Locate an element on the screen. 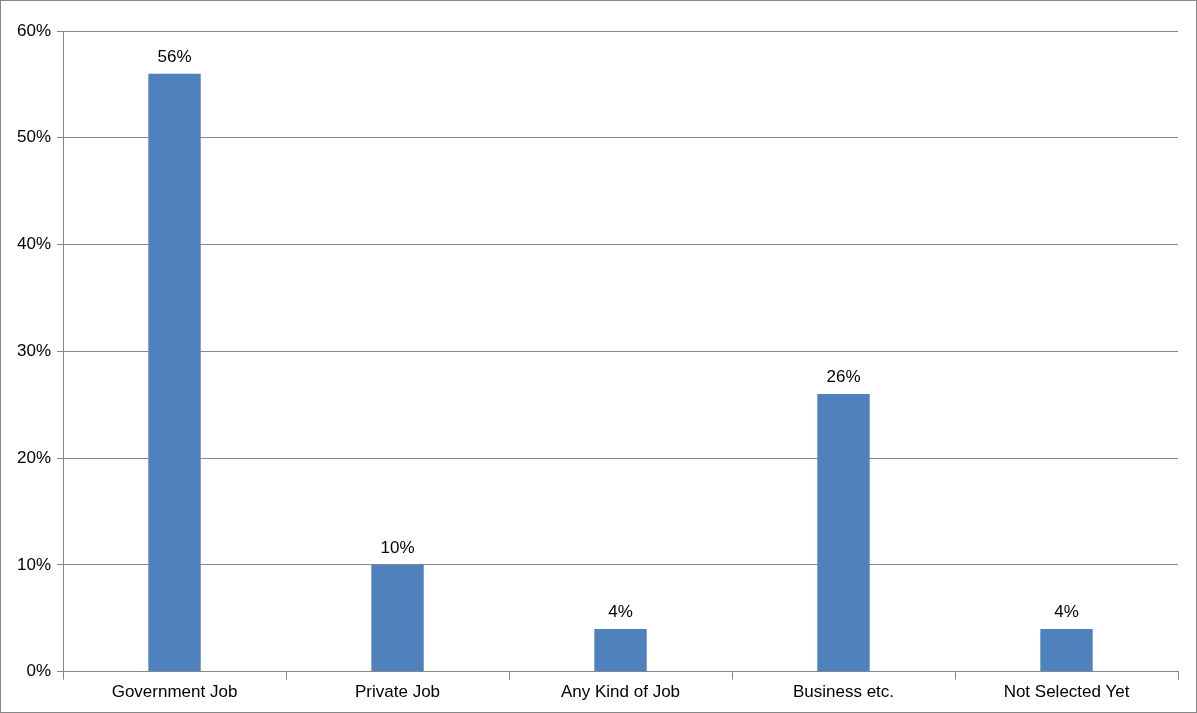 The width and height of the screenshot is (1197, 713). y-tick-label: 10% is located at coordinates (34, 564).